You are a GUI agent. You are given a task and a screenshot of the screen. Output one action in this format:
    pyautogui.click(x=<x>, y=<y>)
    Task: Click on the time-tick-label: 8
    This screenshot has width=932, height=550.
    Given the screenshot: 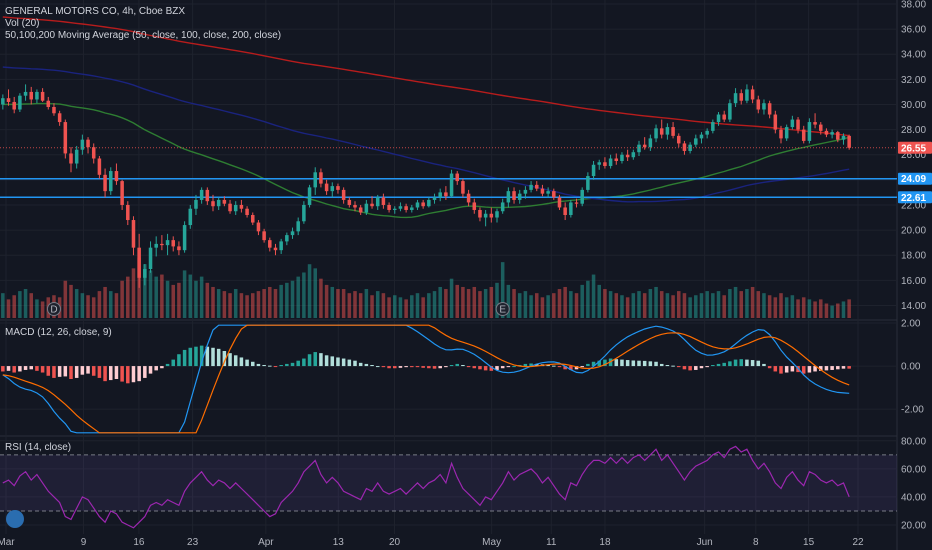 What is the action you would take?
    pyautogui.click(x=756, y=542)
    